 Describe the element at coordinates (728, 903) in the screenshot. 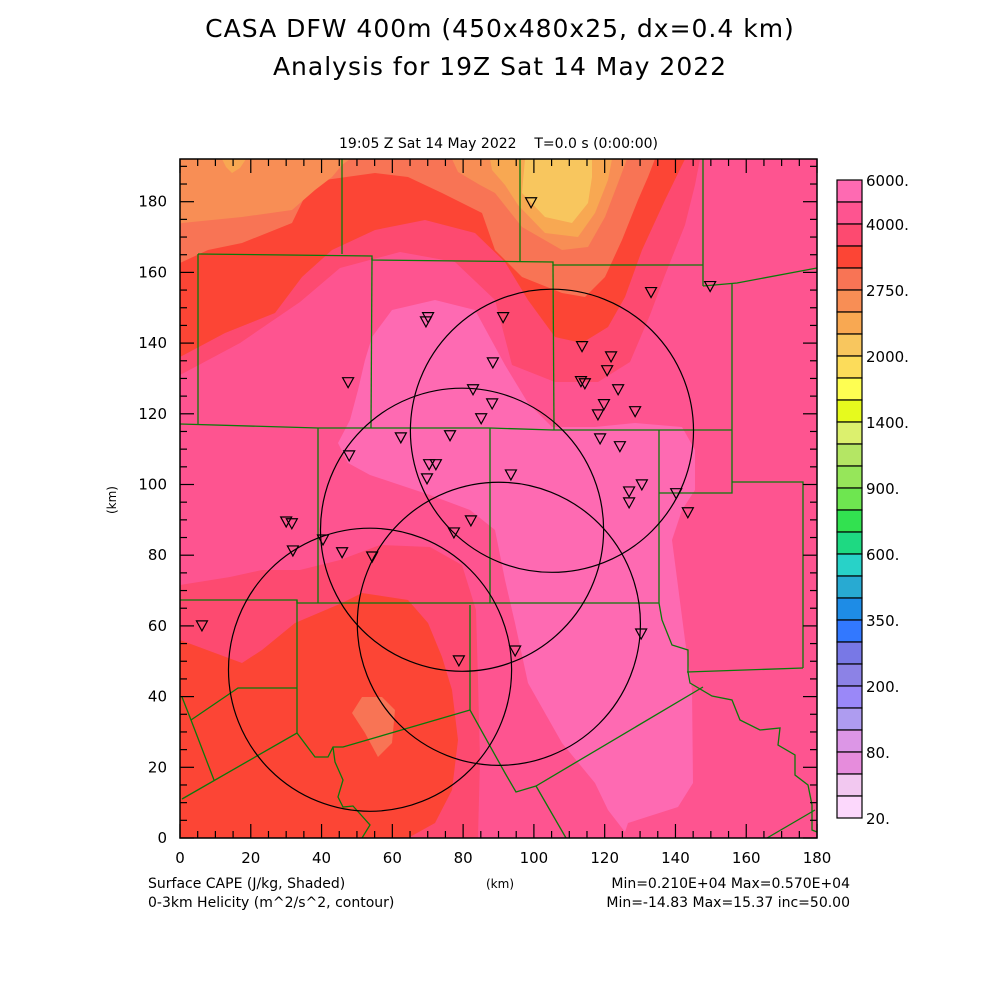

I see `contour-field-stats: Min=-14.83 Max=15.37 inc=50.00` at that location.